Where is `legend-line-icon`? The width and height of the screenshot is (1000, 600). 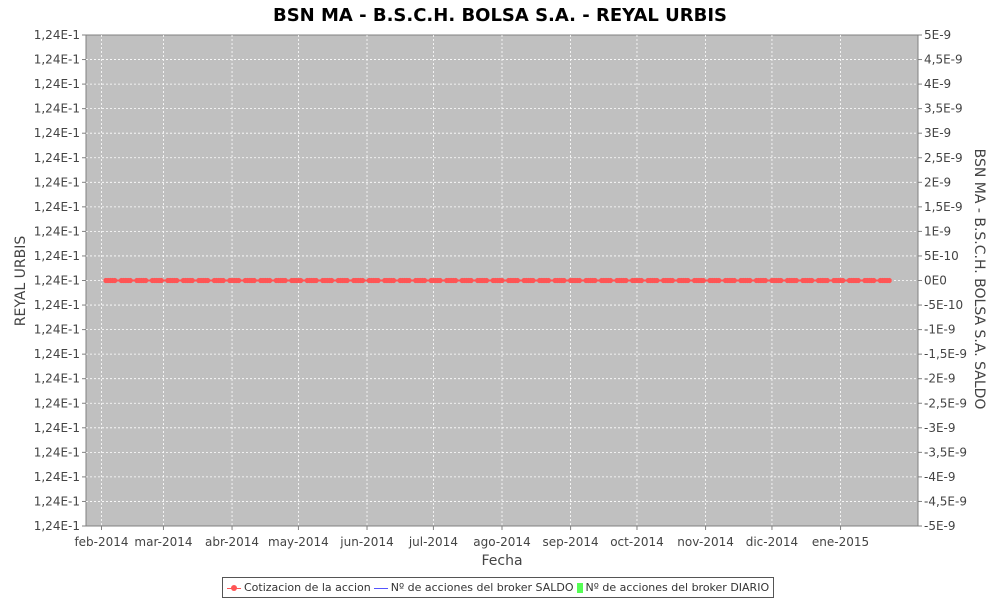
legend-line-icon is located at coordinates (380, 588).